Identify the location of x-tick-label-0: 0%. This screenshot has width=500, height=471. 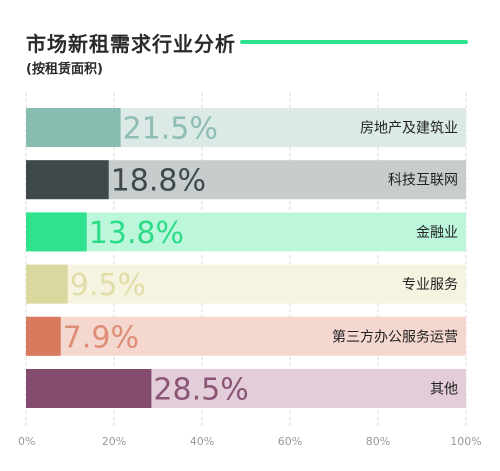
(26, 441).